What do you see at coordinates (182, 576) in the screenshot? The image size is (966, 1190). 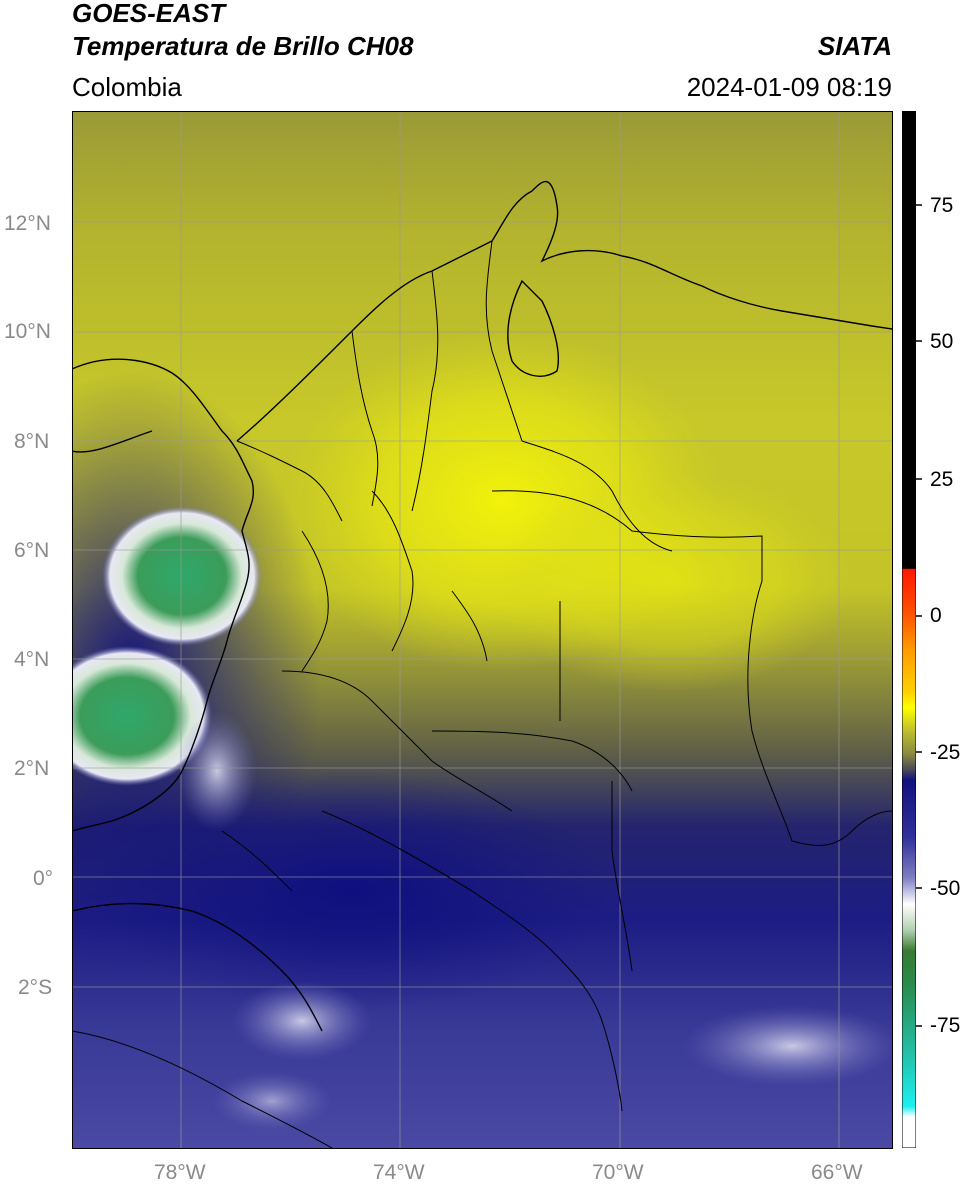 I see `storm-cell-north` at bounding box center [182, 576].